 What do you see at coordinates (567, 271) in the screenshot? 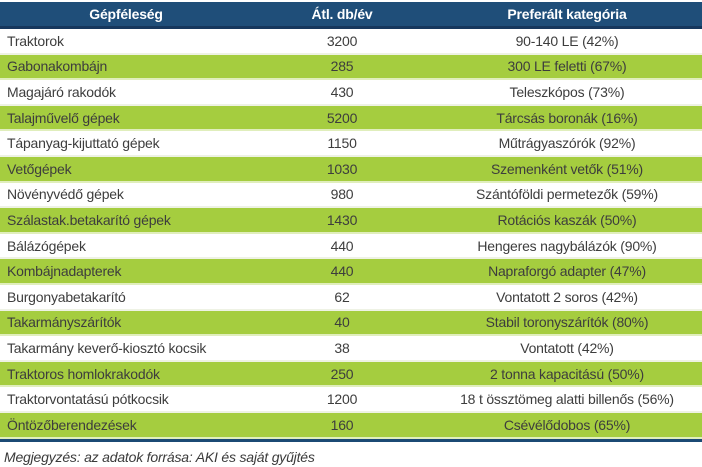
I see `cell-preferred-category: Napraforgó adapter (47%)` at bounding box center [567, 271].